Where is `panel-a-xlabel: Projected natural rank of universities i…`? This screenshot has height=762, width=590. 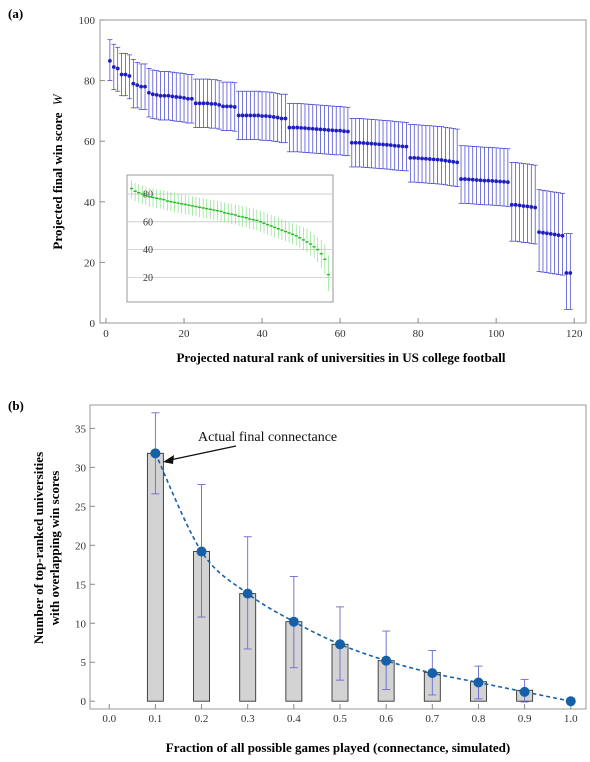
panel-a-xlabel: Projected natural rank of universities i… is located at coordinates (340, 357).